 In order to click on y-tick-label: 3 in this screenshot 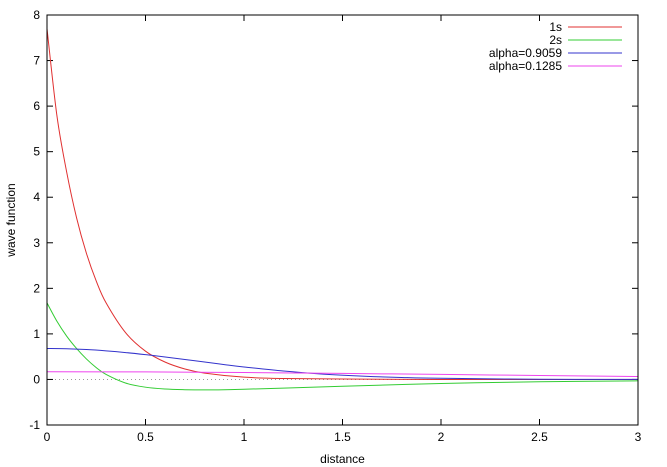, I will do `click(36, 243)`.